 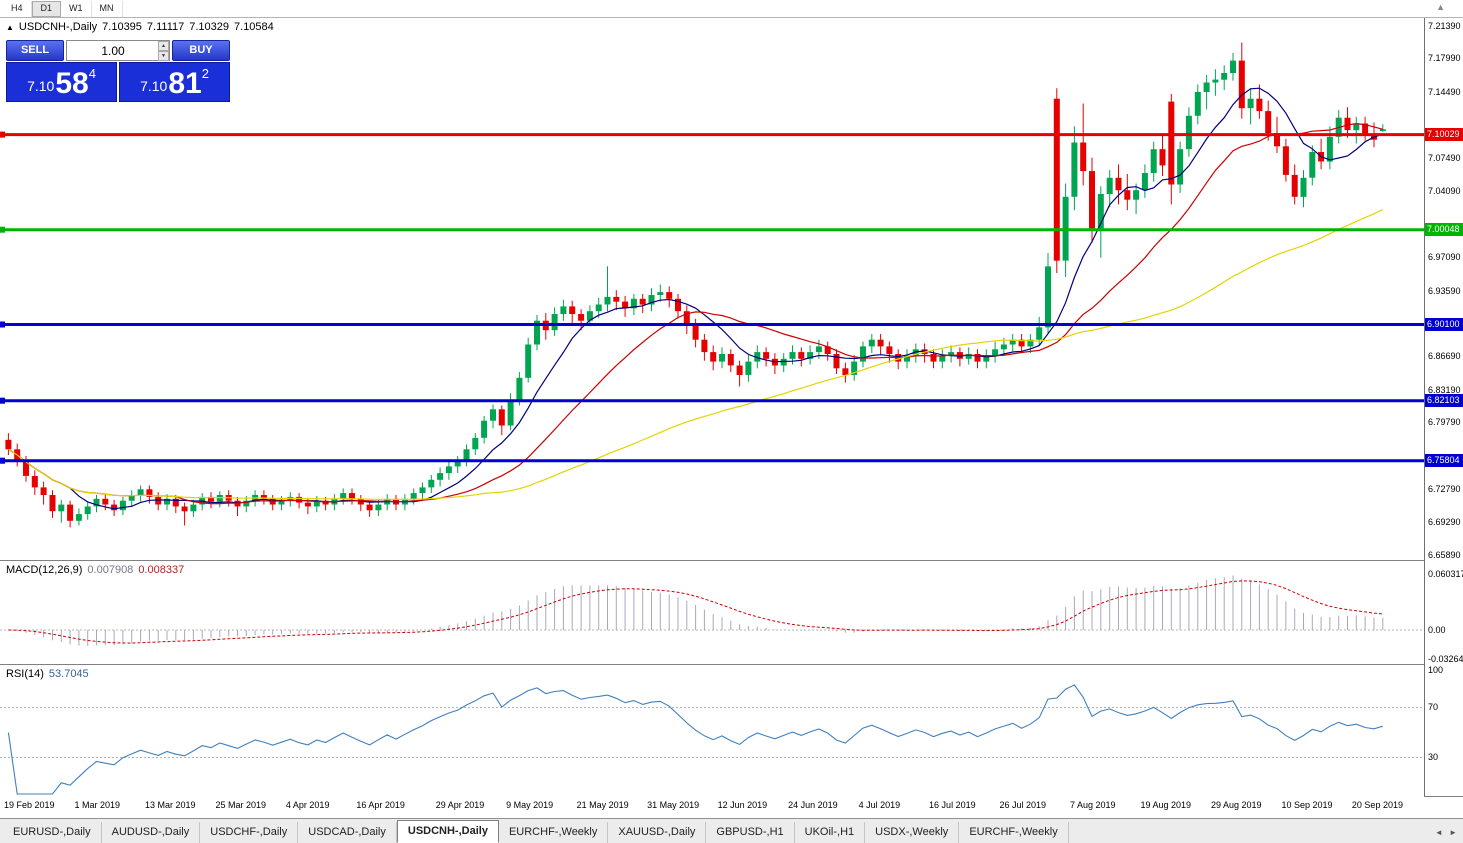 What do you see at coordinates (1444, 522) in the screenshot?
I see `price-axis-label: 6.69290` at bounding box center [1444, 522].